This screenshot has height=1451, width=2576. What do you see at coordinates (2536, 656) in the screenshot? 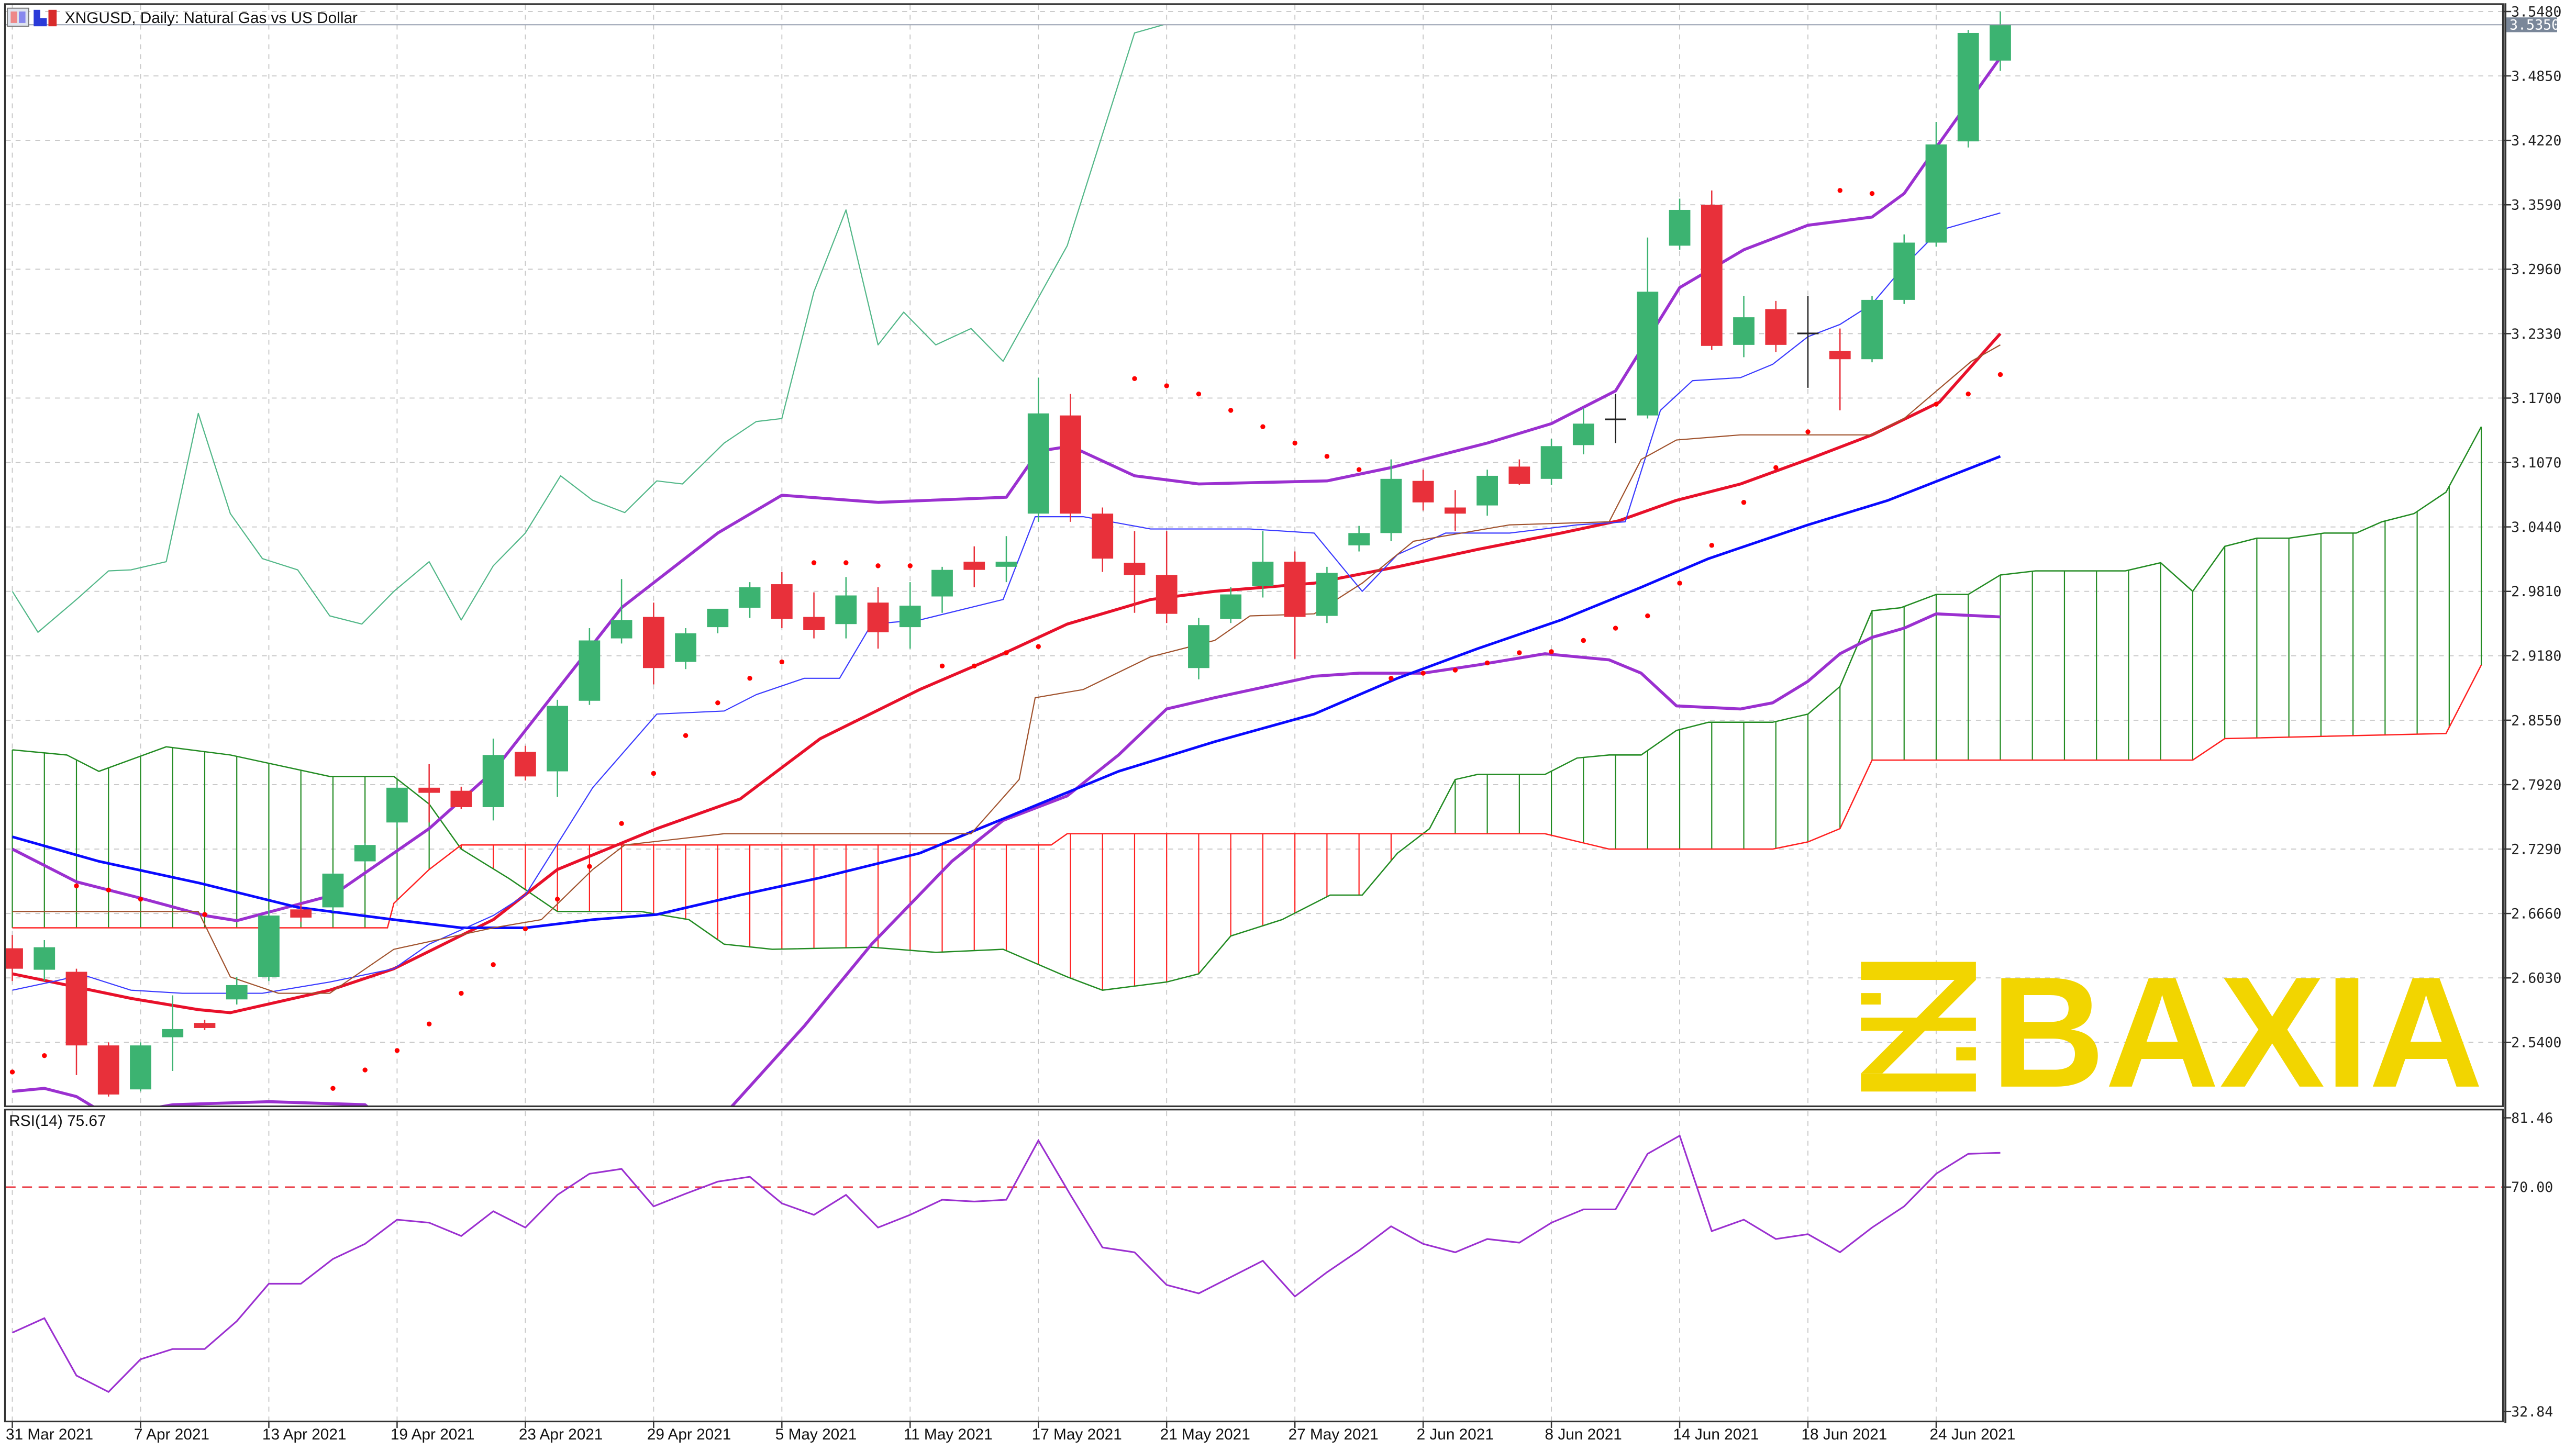
I see `price-tick-label: 2.9180` at bounding box center [2536, 656].